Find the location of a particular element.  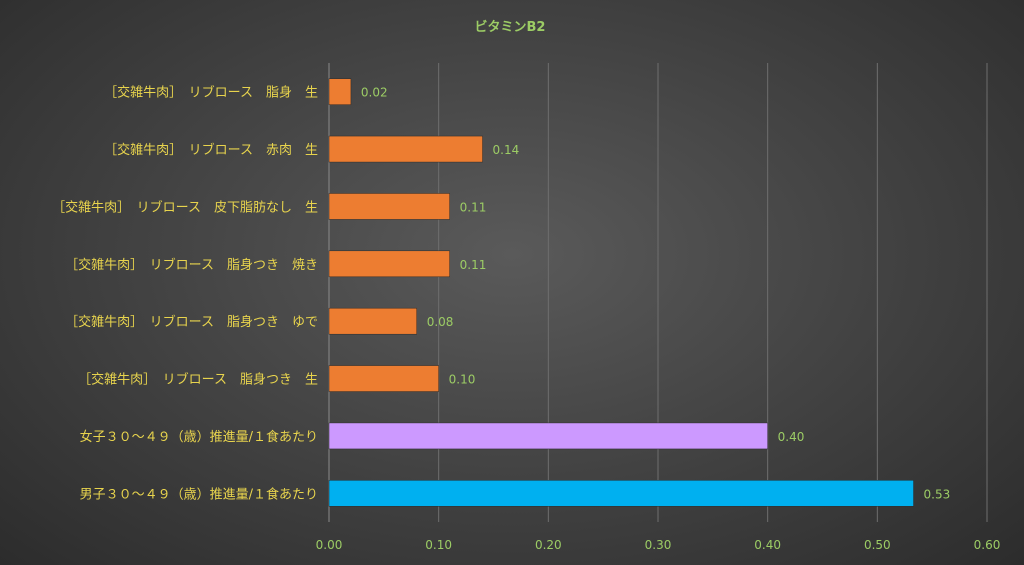

x-tick-label: 0.30 is located at coordinates (658, 545).